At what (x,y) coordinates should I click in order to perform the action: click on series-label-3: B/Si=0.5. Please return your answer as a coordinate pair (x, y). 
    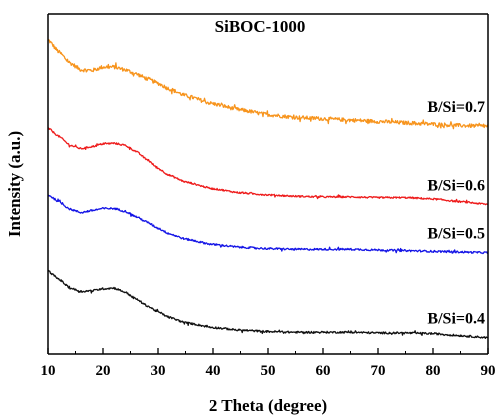
    Looking at the image, I should click on (456, 234).